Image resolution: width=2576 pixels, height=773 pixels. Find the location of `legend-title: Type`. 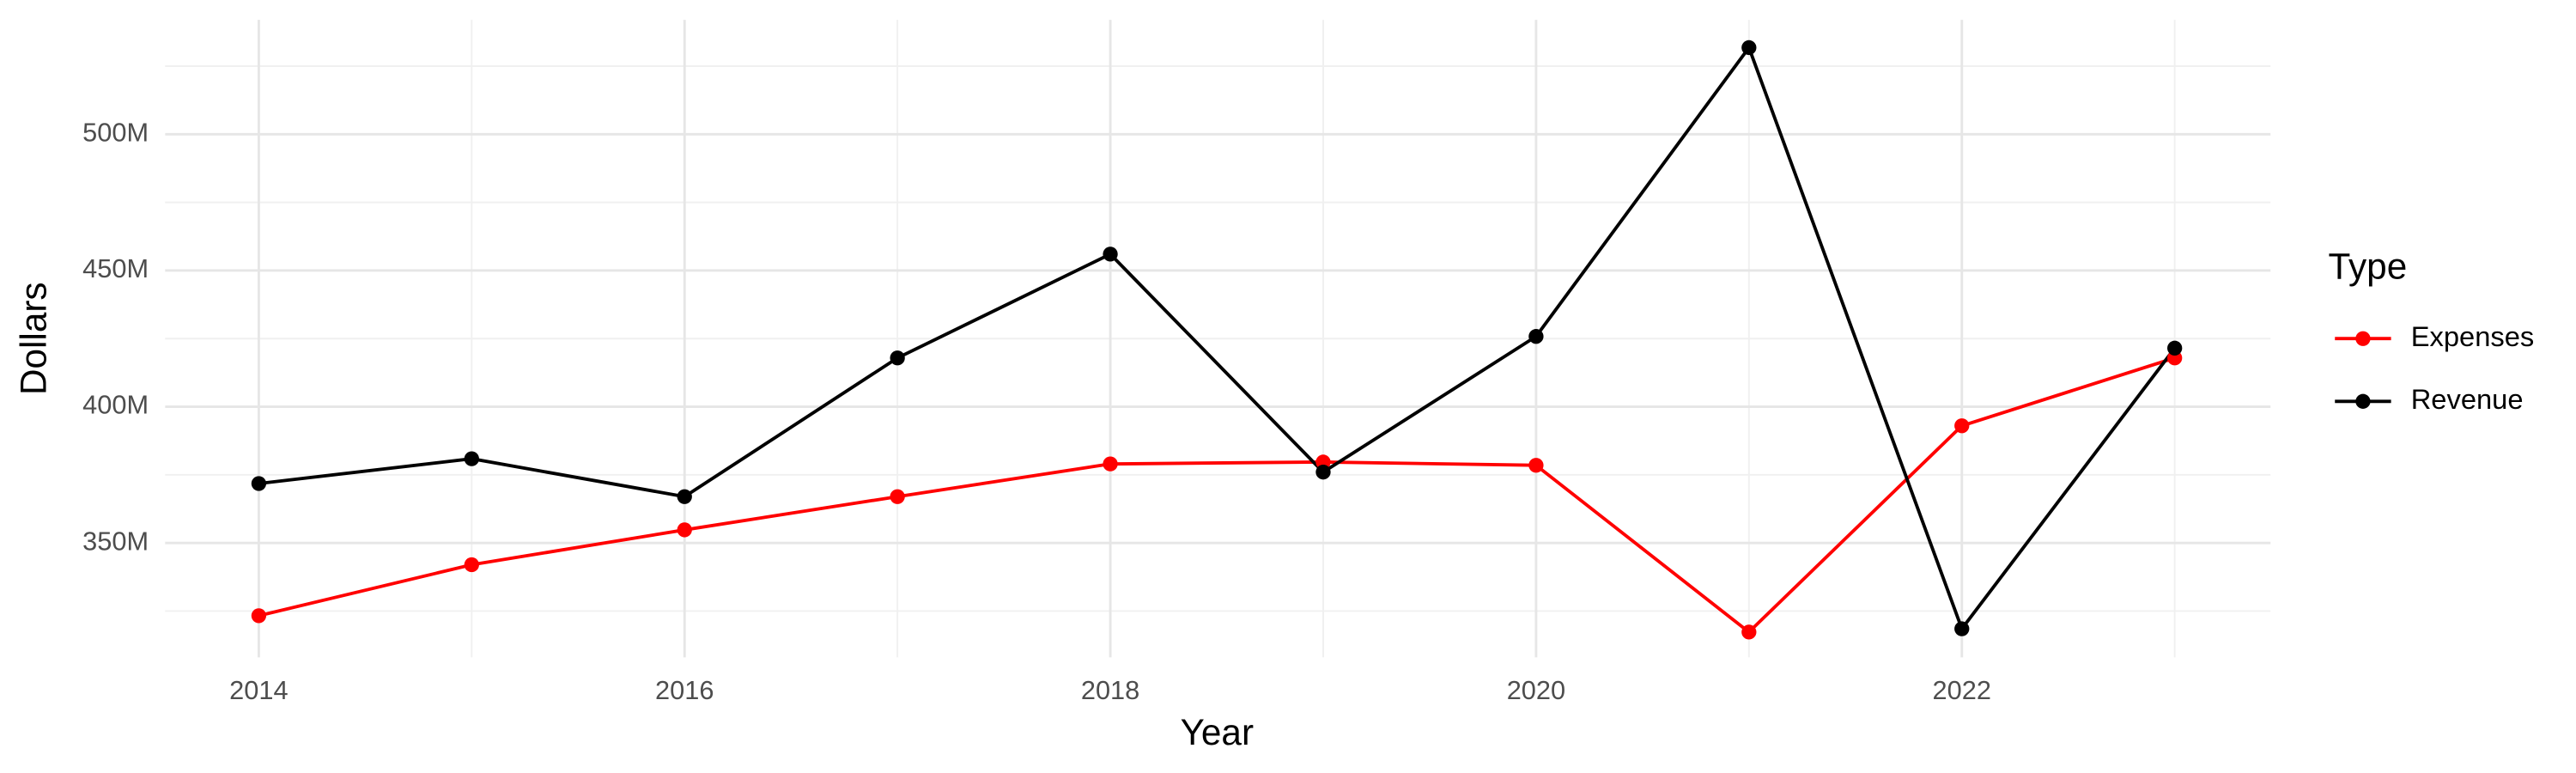

legend-title: Type is located at coordinates (2368, 267).